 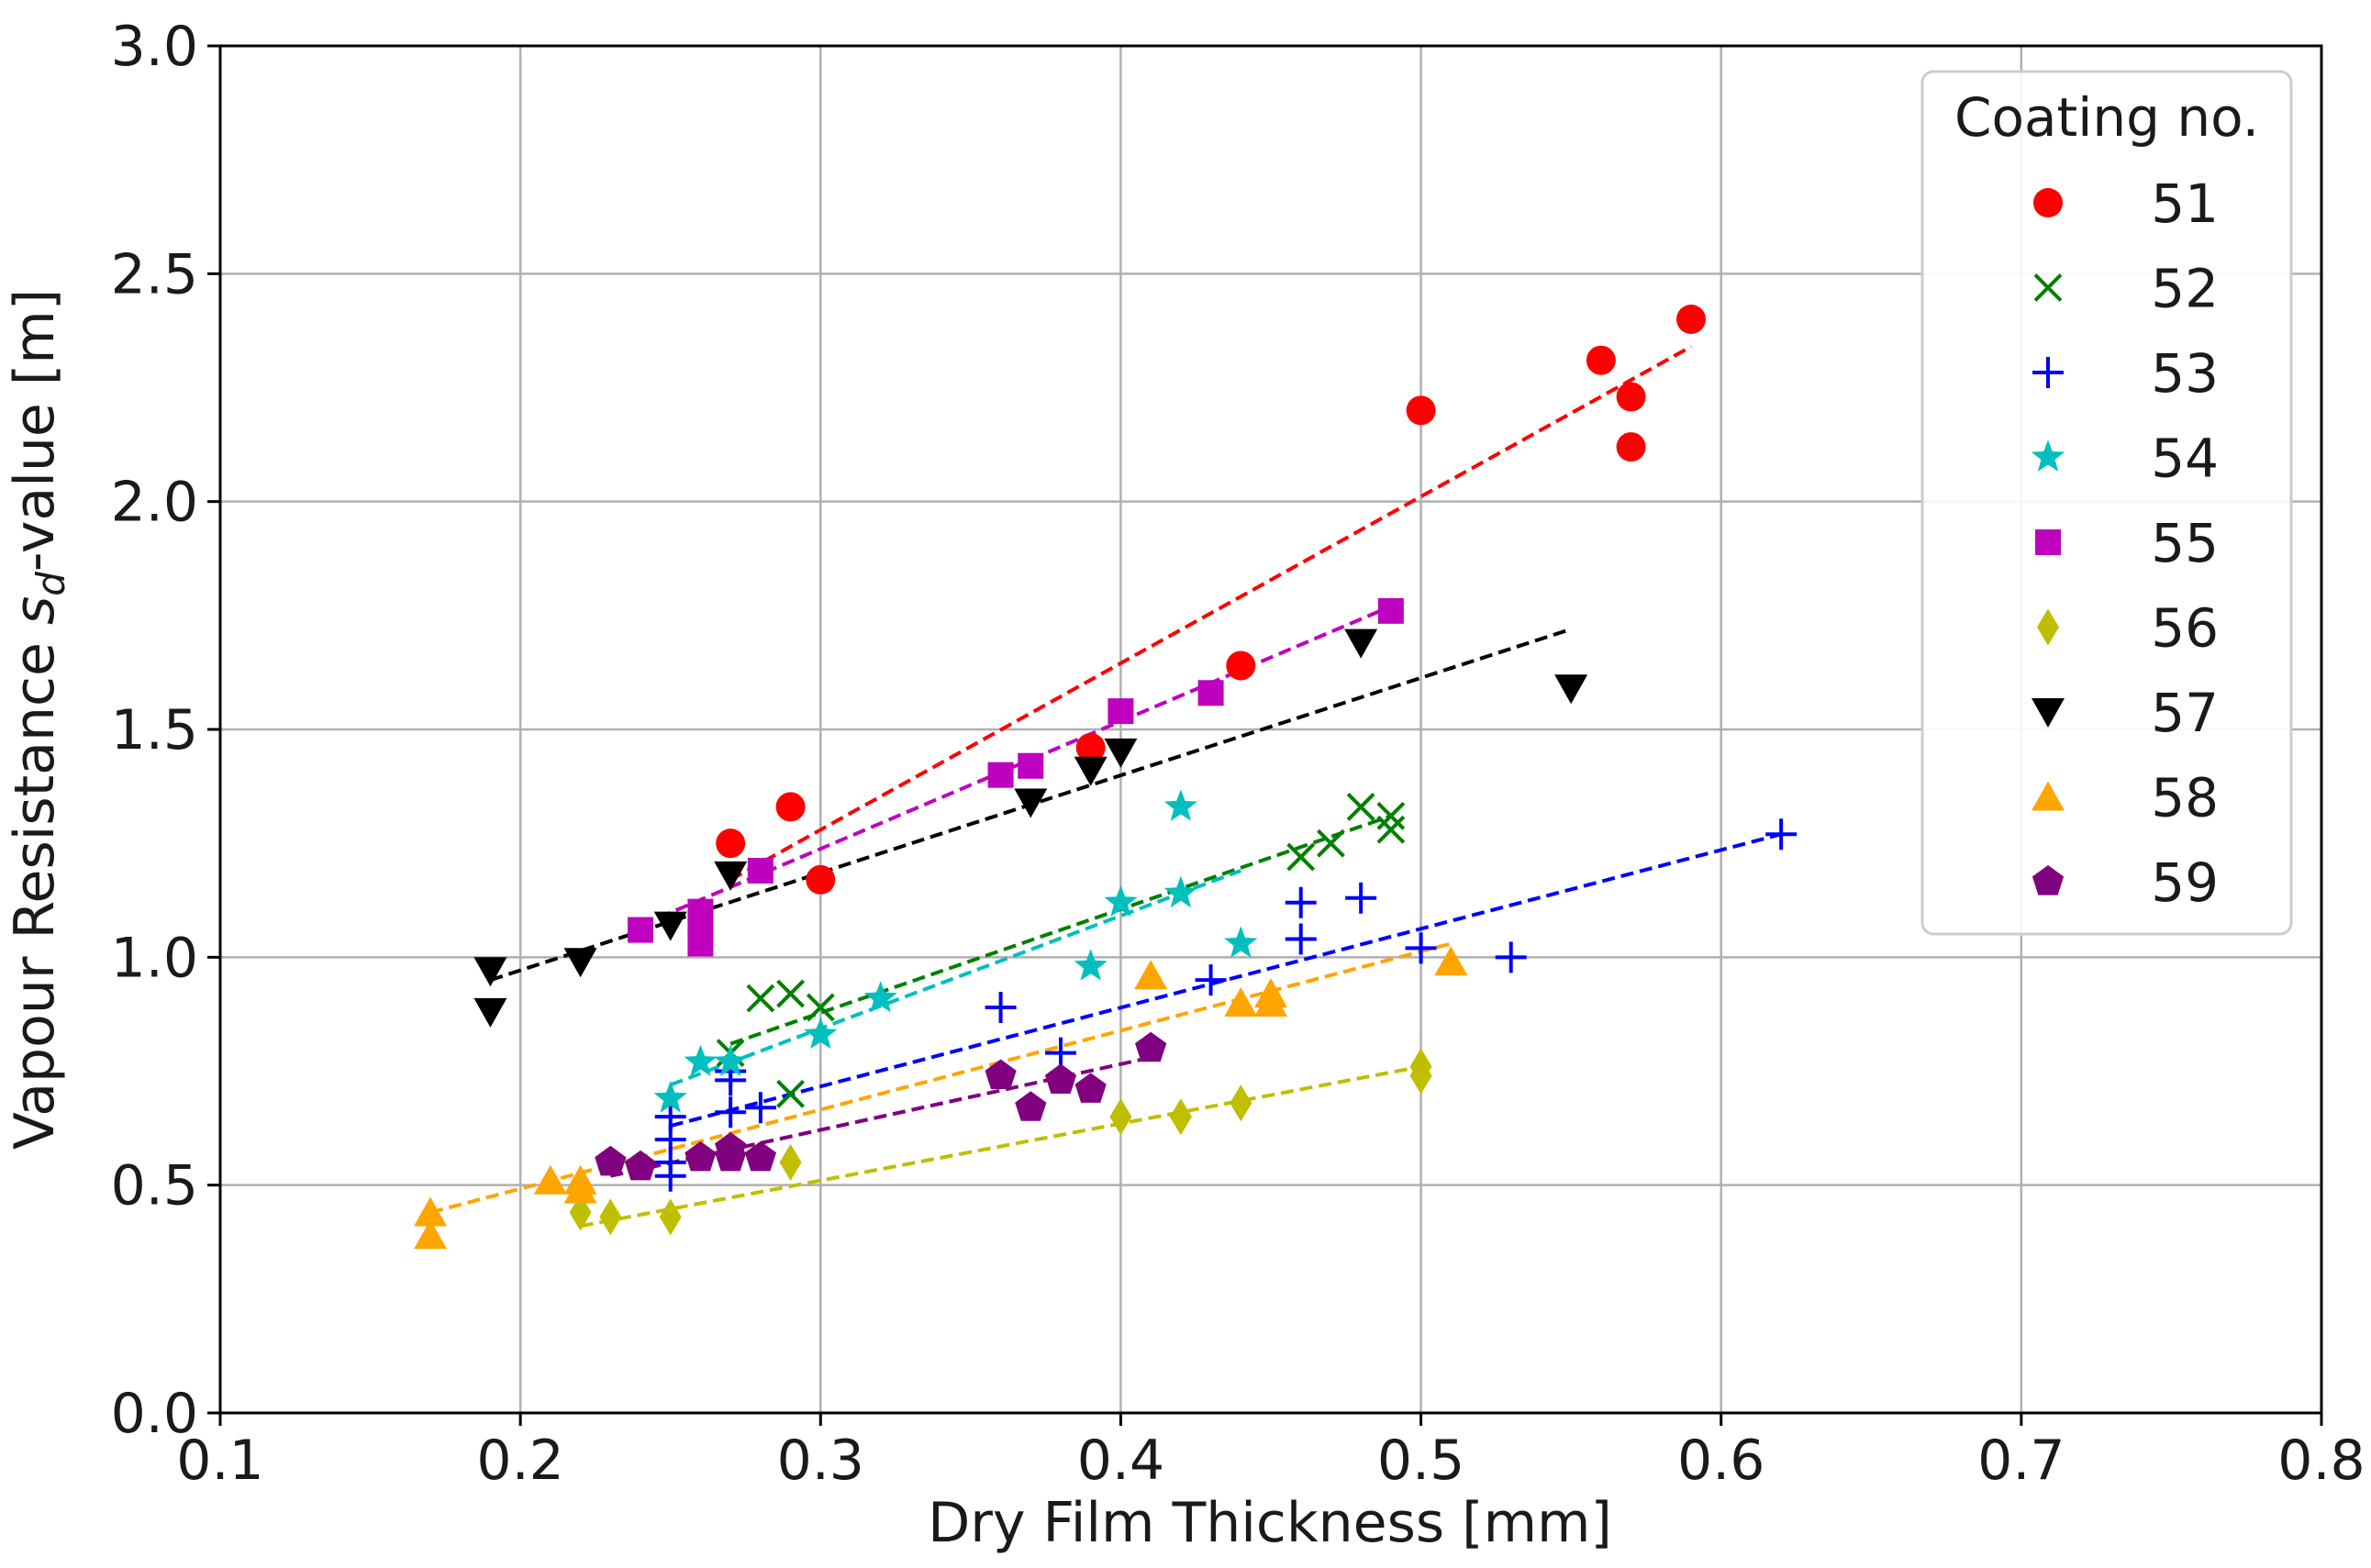 I want to click on legend-label-55: 55, so click(x=2185, y=543).